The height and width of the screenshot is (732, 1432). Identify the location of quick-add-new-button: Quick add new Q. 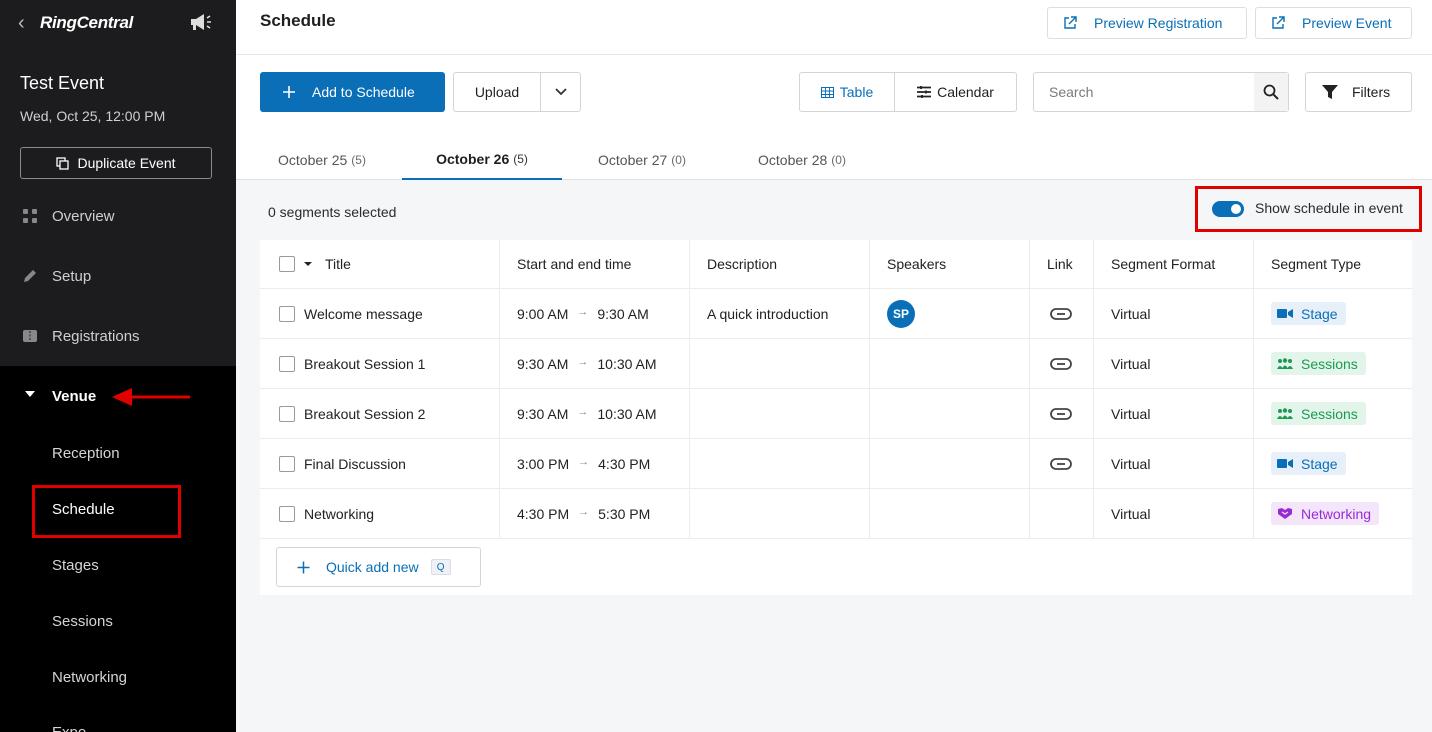
(378, 567).